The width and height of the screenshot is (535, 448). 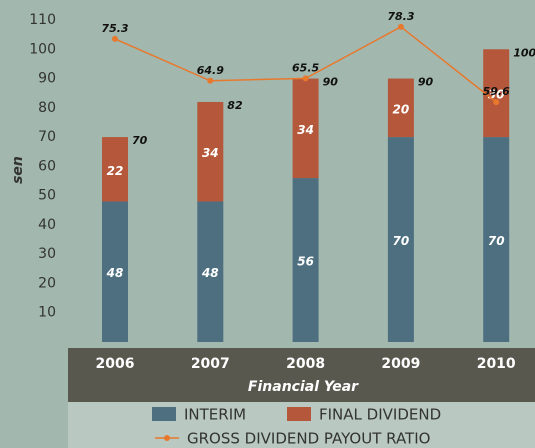 I want to click on x-tick-label: 2006, so click(x=115, y=364).